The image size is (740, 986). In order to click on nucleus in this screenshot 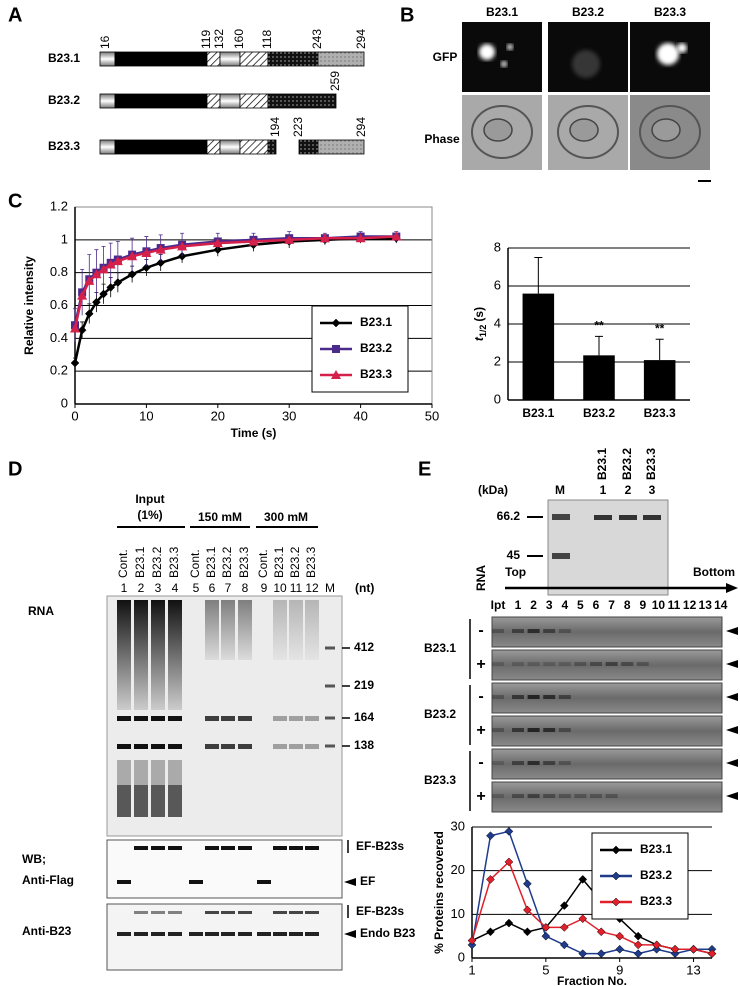, I will do `click(584, 130)`.